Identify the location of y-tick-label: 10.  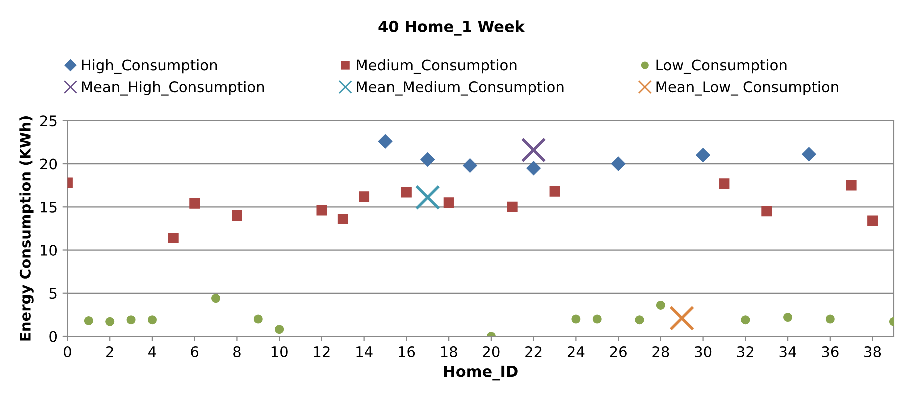
(49, 250).